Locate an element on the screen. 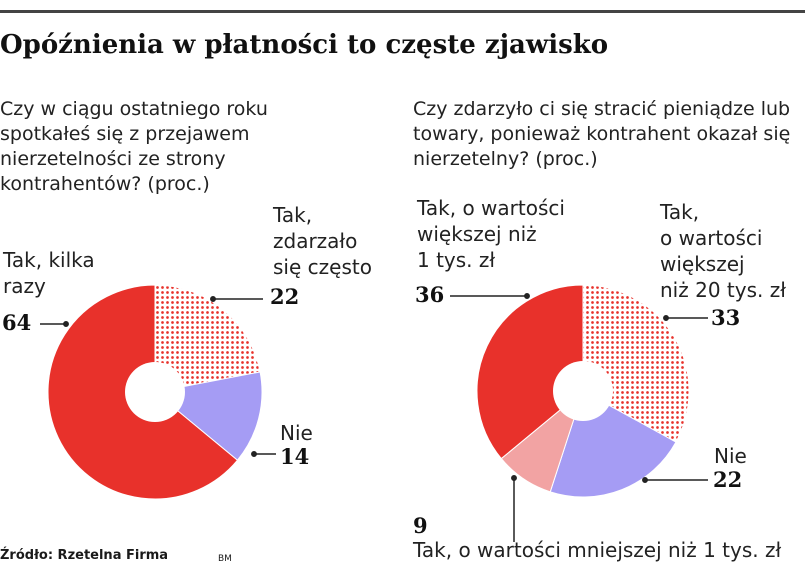 The width and height of the screenshot is (805, 565). c2-gt20k-label-1: Tak, is located at coordinates (680, 212).